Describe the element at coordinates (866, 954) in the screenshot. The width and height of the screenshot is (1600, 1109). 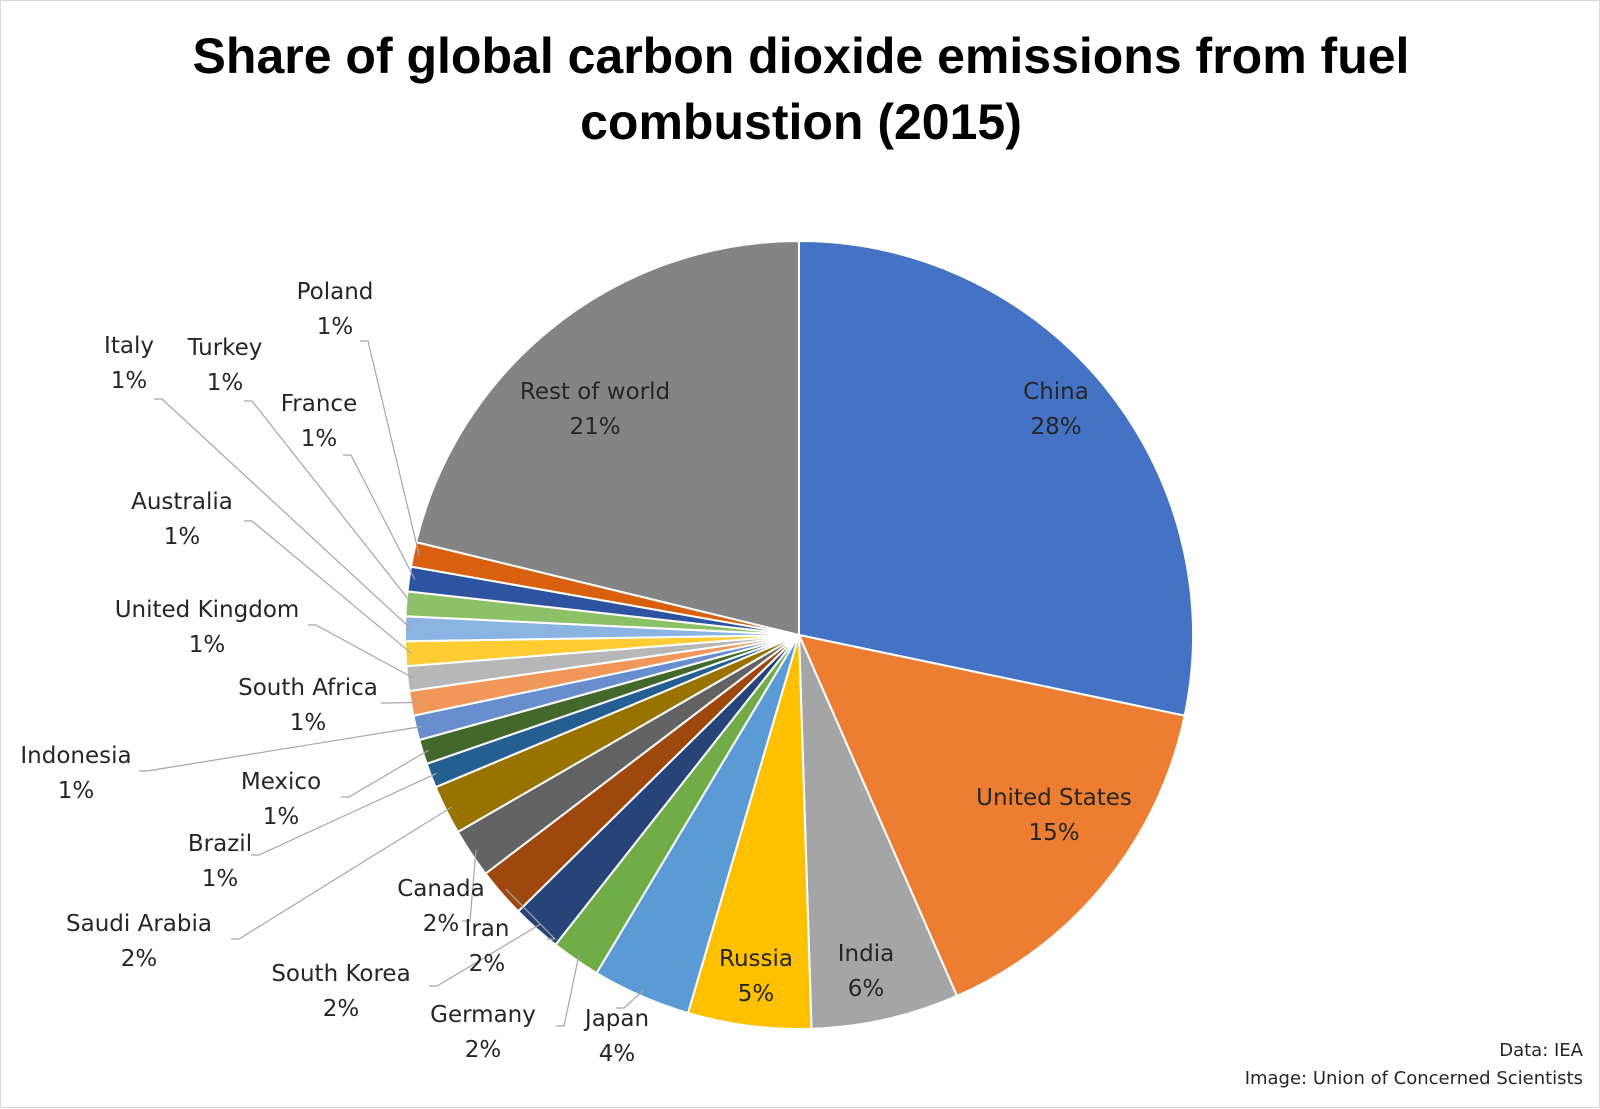
I see `slice-name: India` at that location.